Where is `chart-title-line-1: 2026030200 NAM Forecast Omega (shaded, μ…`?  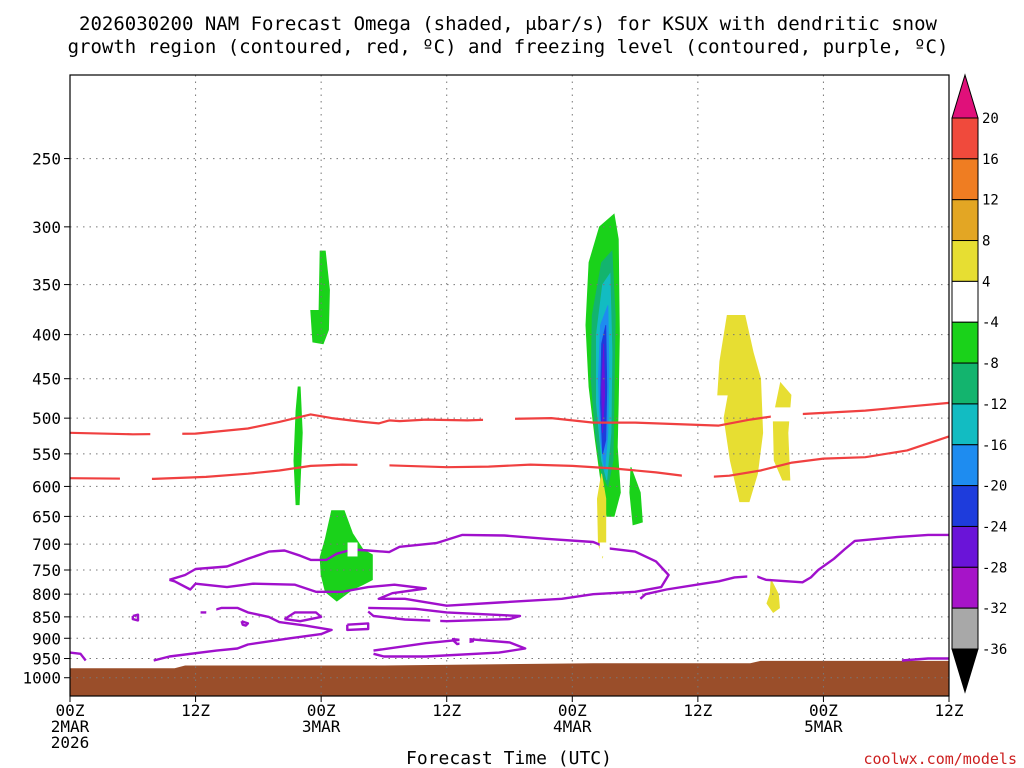
chart-title-line-1: 2026030200 NAM Forecast Omega (shaded, μ… is located at coordinates (508, 24).